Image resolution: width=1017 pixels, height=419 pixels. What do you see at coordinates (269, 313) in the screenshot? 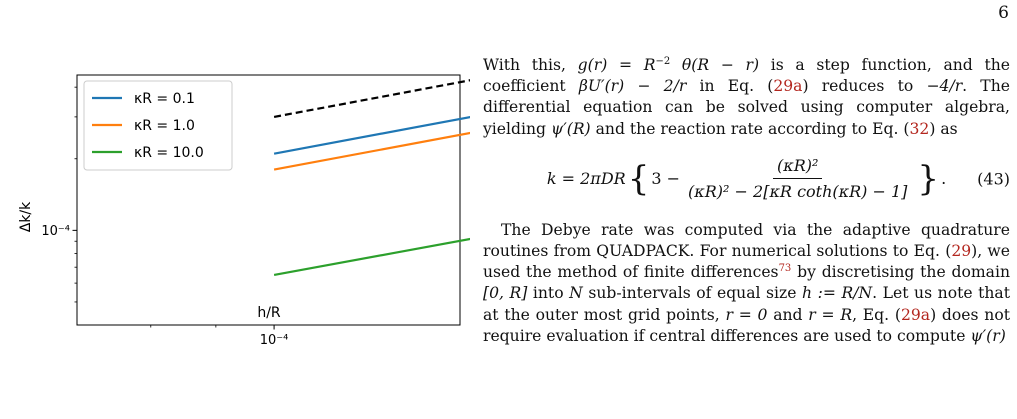
I see `x-axis-label: h/R` at bounding box center [269, 313].